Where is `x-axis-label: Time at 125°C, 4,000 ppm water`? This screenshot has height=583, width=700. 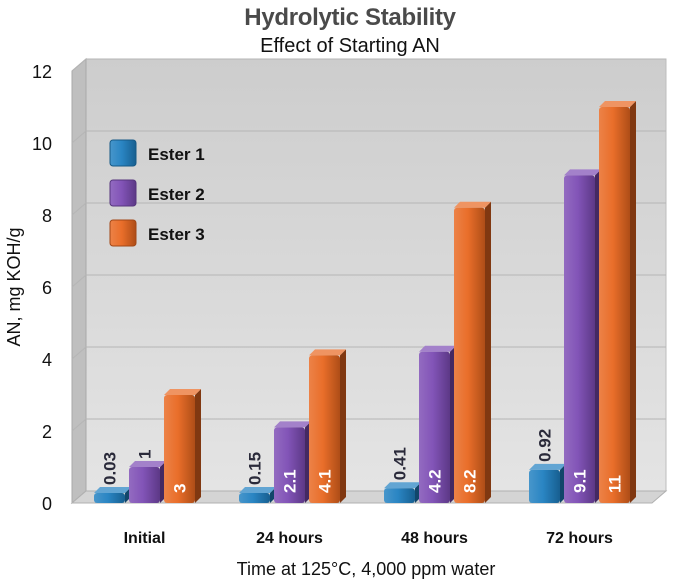 x-axis-label: Time at 125°C, 4,000 ppm water is located at coordinates (366, 569).